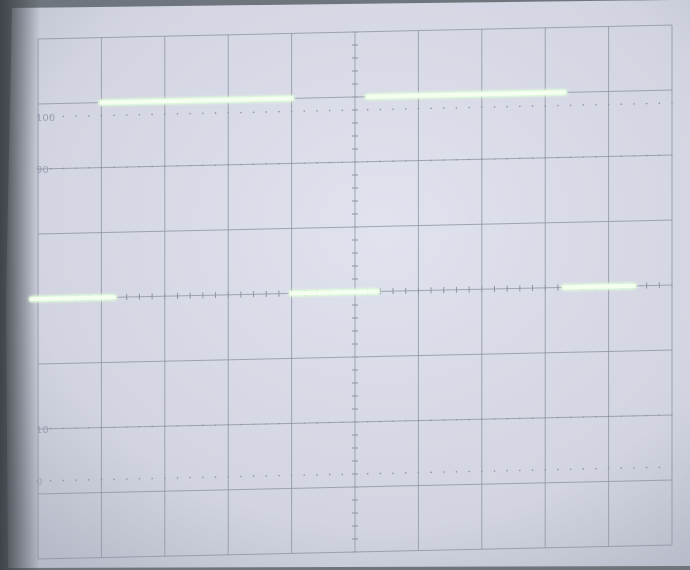 This screenshot has width=690, height=570. I want to click on trace-segment-high, so click(196, 100).